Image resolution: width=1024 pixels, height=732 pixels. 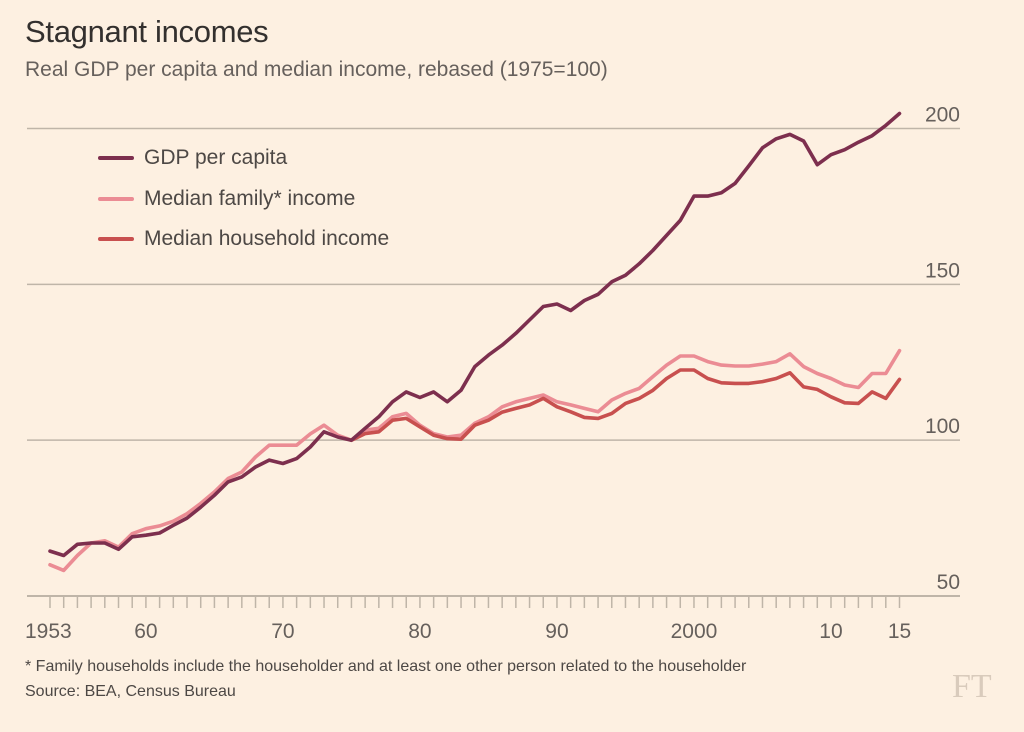 I want to click on legend-label-gdp: GDP per capita, so click(x=216, y=158).